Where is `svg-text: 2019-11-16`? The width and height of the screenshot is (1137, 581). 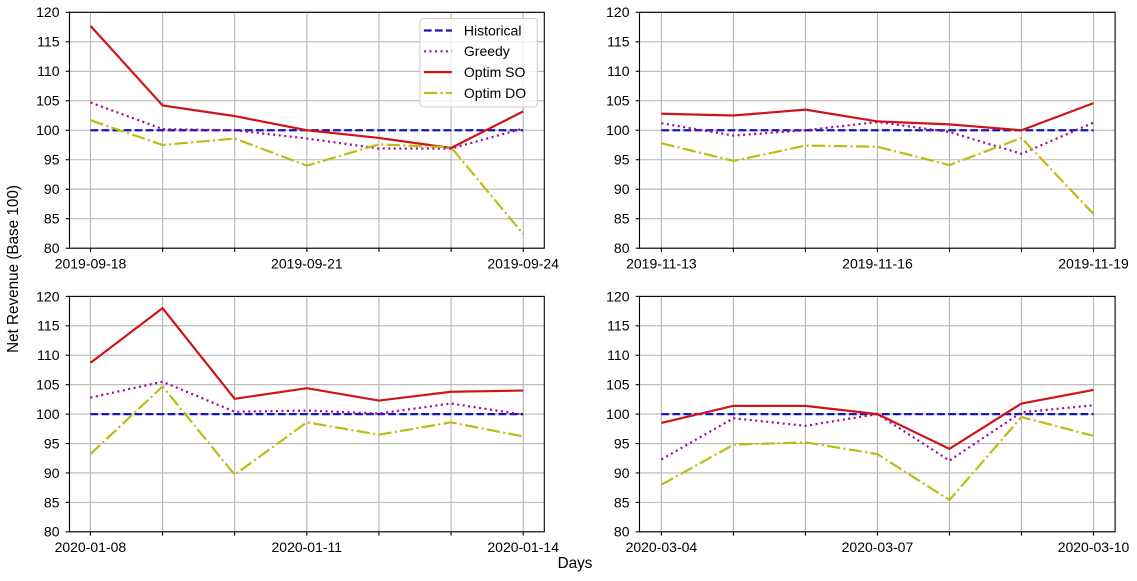
svg-text: 2019-11-16 is located at coordinates (877, 264).